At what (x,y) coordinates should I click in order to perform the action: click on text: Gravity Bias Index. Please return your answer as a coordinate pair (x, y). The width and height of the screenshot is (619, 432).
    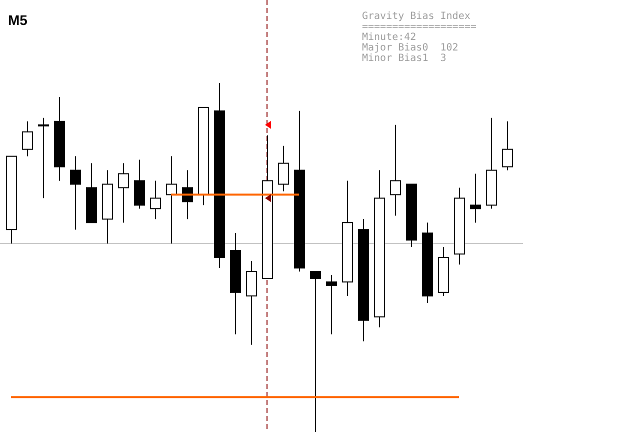
    Looking at the image, I should click on (416, 16).